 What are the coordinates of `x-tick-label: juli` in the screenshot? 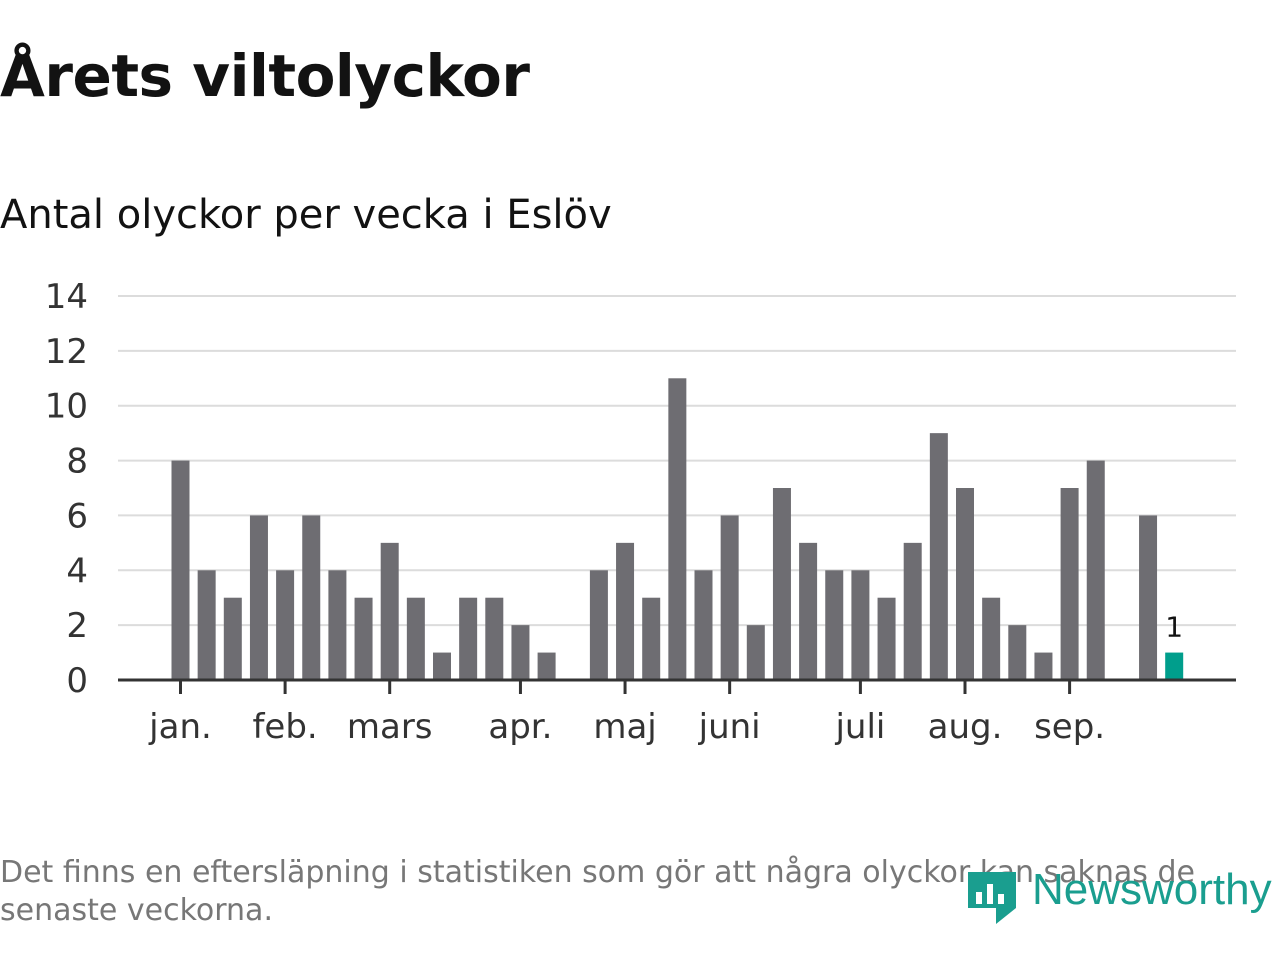 It's located at (859, 727).